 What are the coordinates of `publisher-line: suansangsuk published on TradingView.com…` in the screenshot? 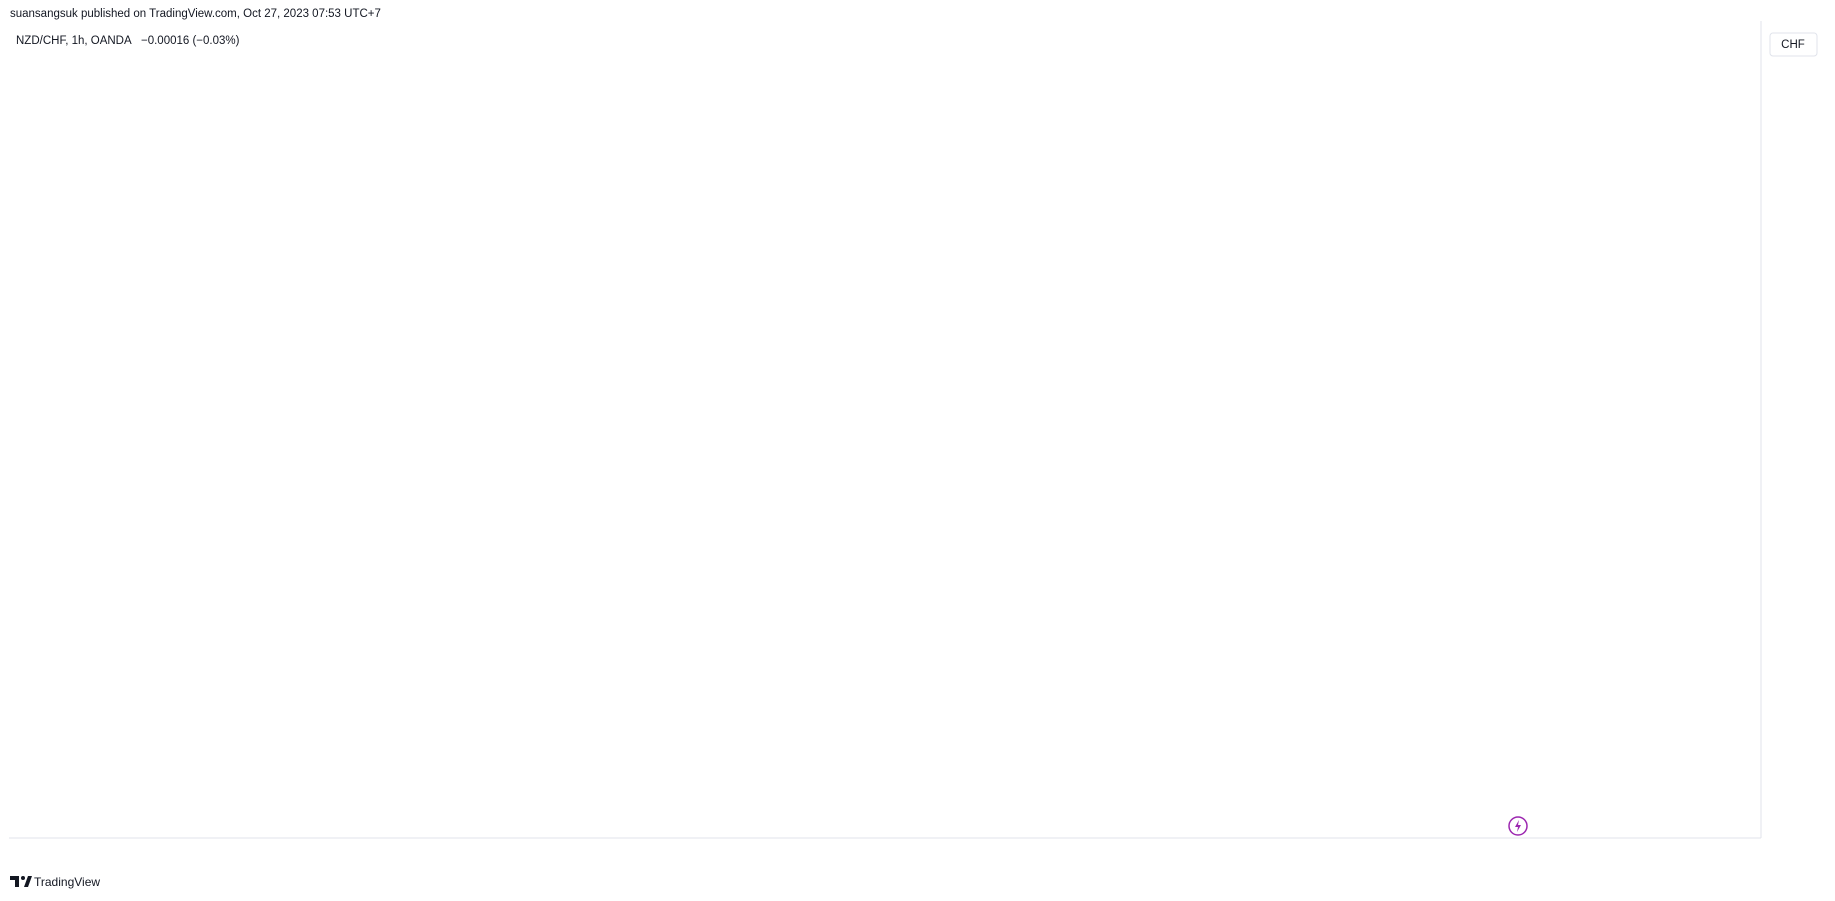 It's located at (195, 14).